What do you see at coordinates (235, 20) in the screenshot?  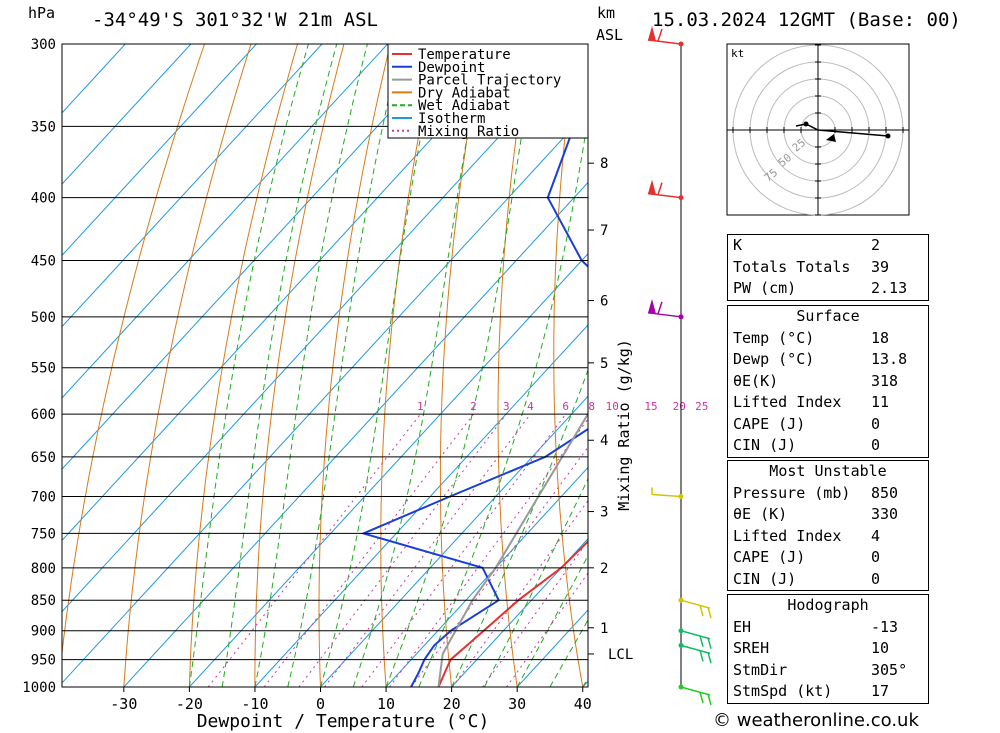 I see `location-title: -34°49'S 301°32'W 21m ASL` at bounding box center [235, 20].